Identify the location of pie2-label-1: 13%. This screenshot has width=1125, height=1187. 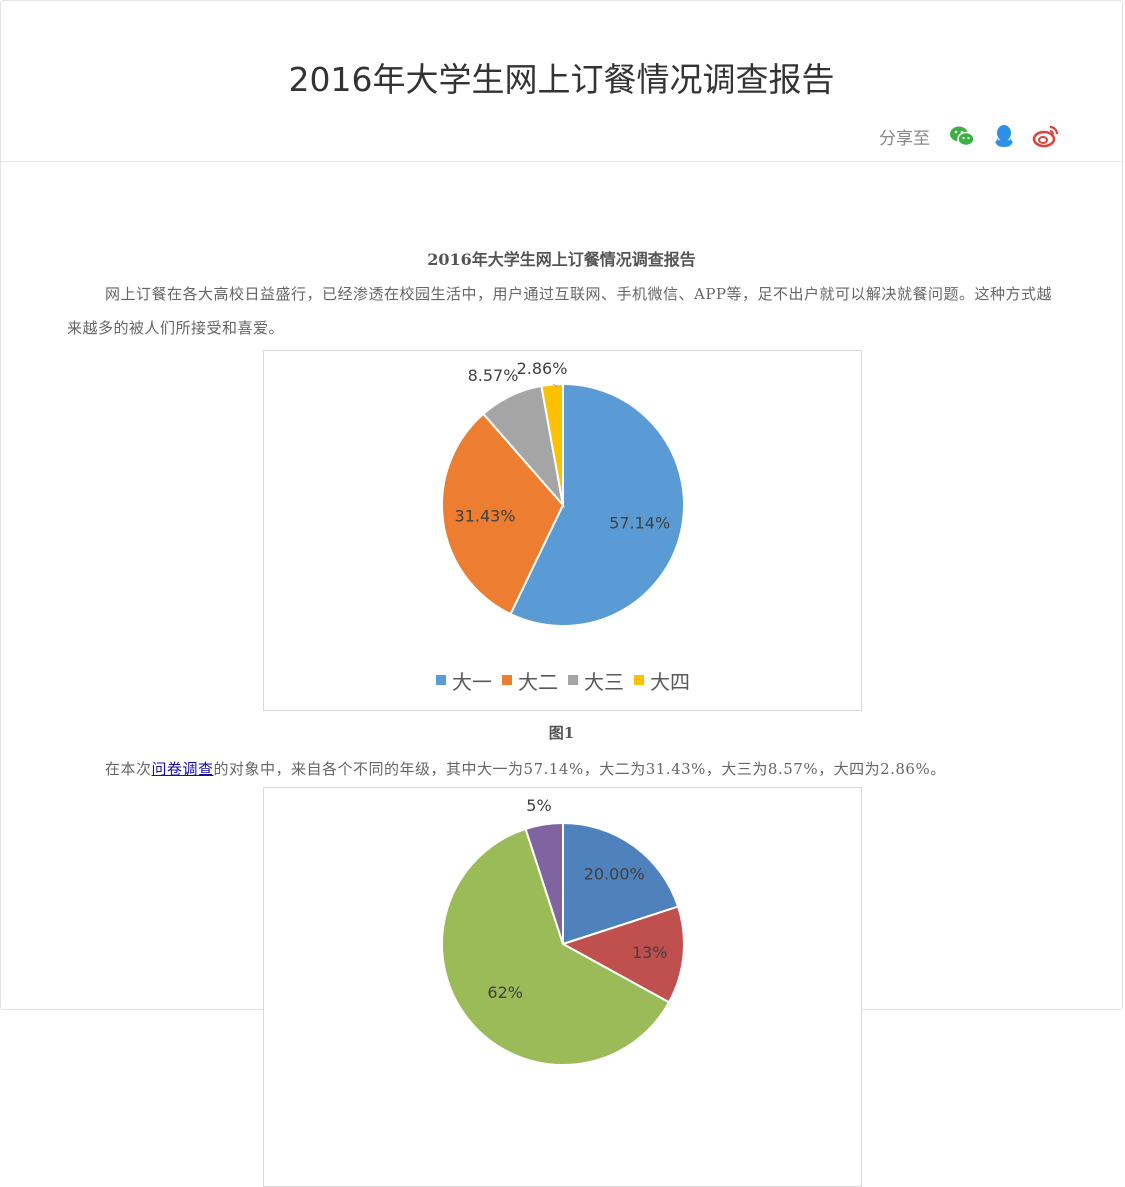
(650, 952).